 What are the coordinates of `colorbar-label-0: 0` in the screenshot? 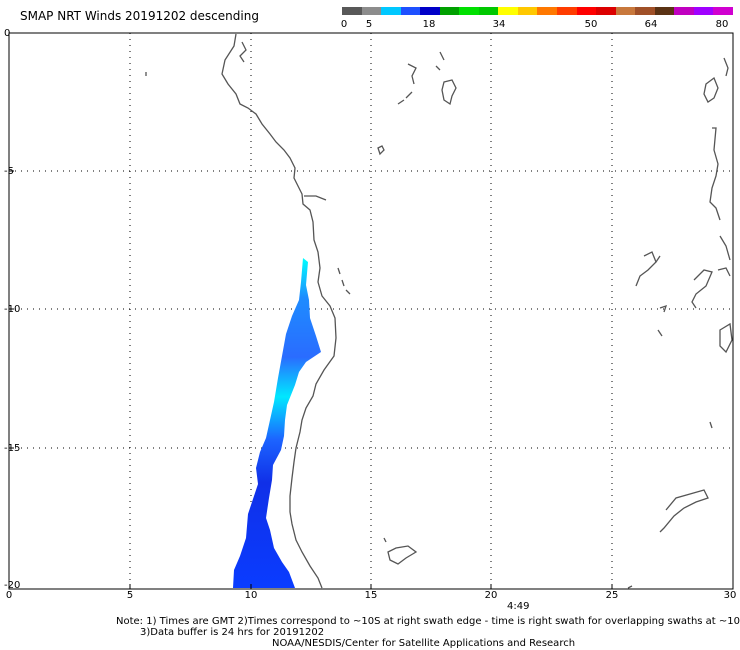 It's located at (344, 24).